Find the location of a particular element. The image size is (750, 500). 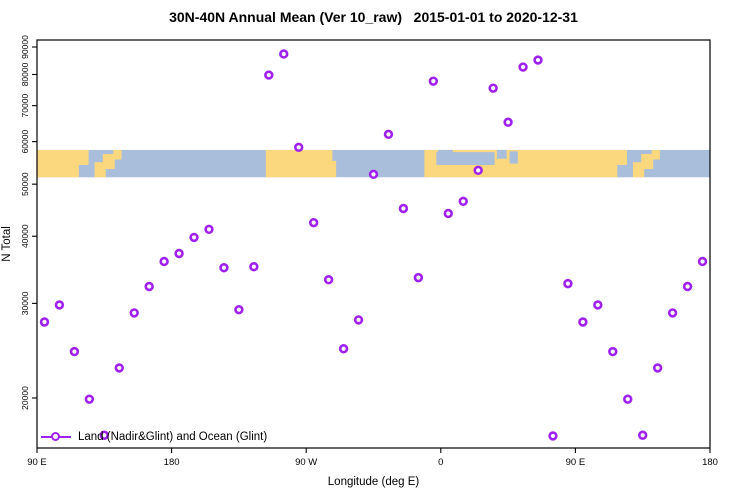

x-tick-label: 0 is located at coordinates (440, 462).